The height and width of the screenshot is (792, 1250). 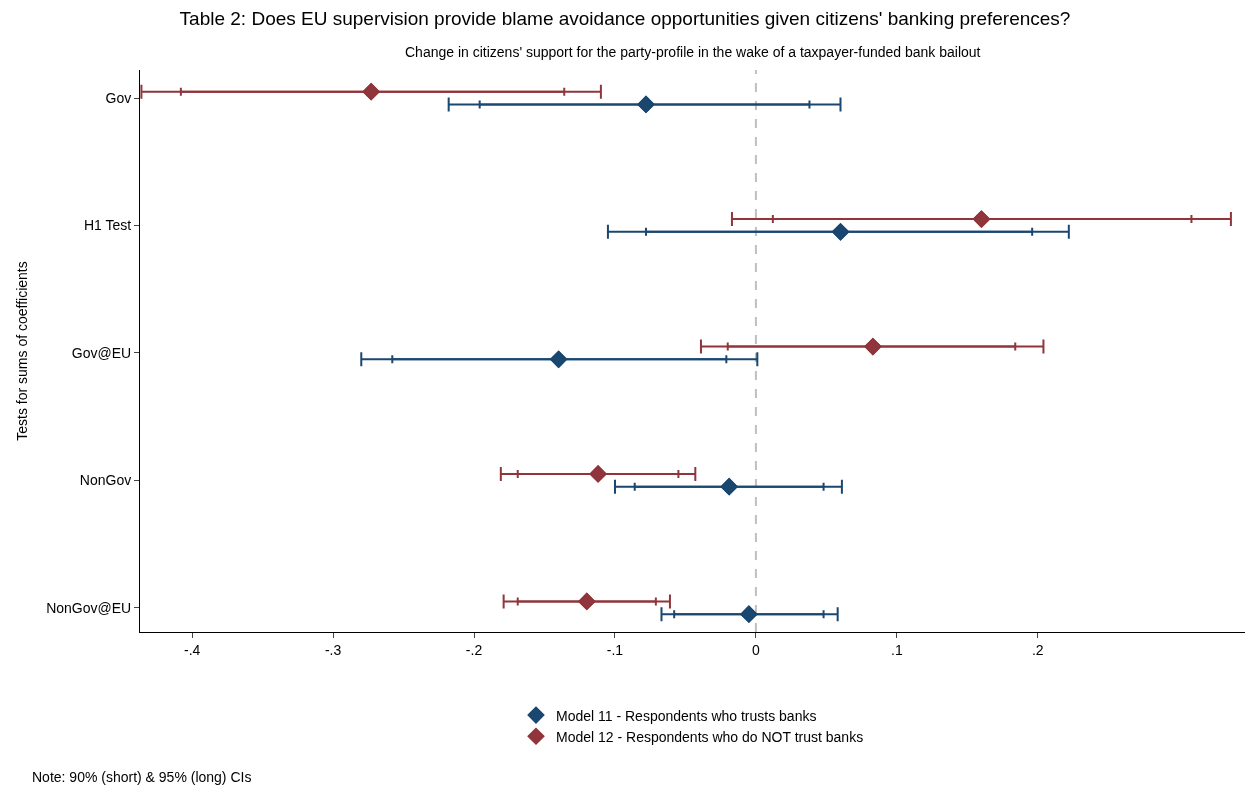 What do you see at coordinates (333, 649) in the screenshot?
I see `x-tick-label: -.3` at bounding box center [333, 649].